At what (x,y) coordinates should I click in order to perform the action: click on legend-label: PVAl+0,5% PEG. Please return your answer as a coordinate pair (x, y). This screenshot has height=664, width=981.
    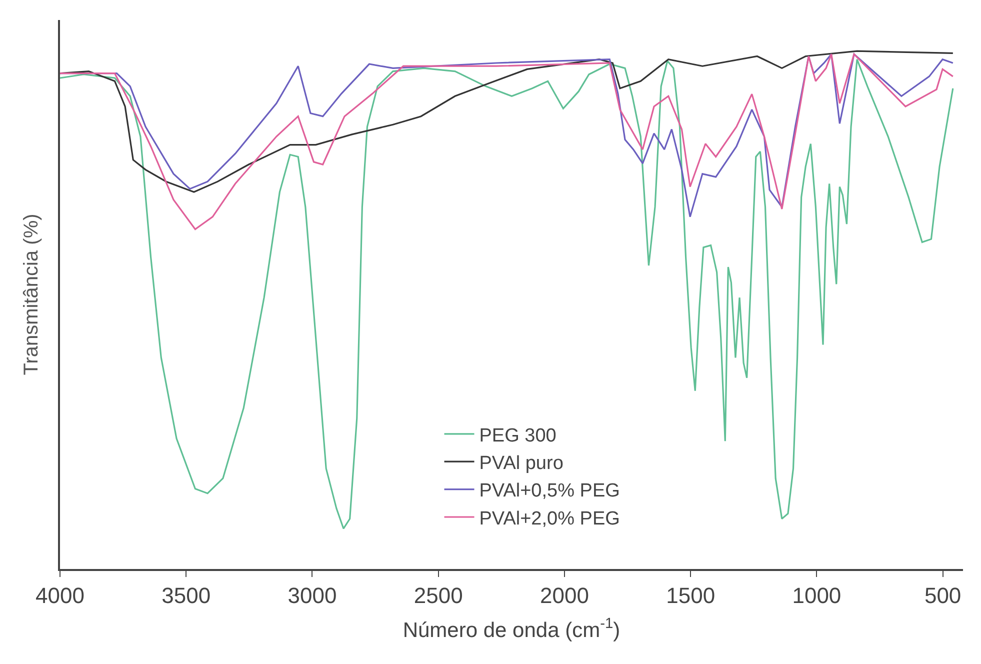
    Looking at the image, I should click on (549, 491).